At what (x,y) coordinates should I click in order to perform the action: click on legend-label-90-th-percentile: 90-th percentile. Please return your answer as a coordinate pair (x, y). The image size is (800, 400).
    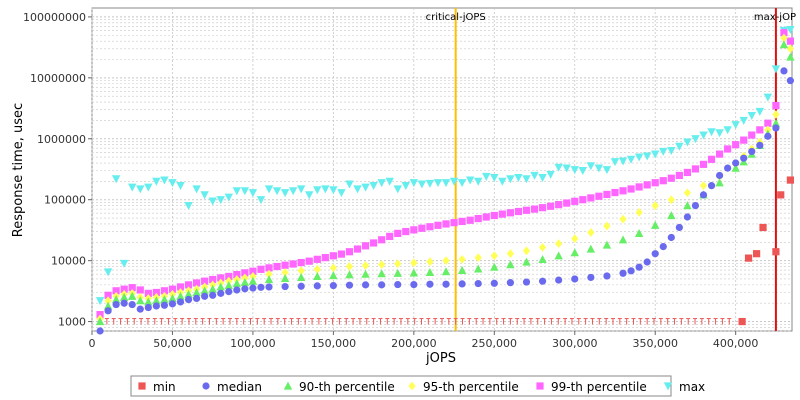
    Looking at the image, I should click on (347, 387).